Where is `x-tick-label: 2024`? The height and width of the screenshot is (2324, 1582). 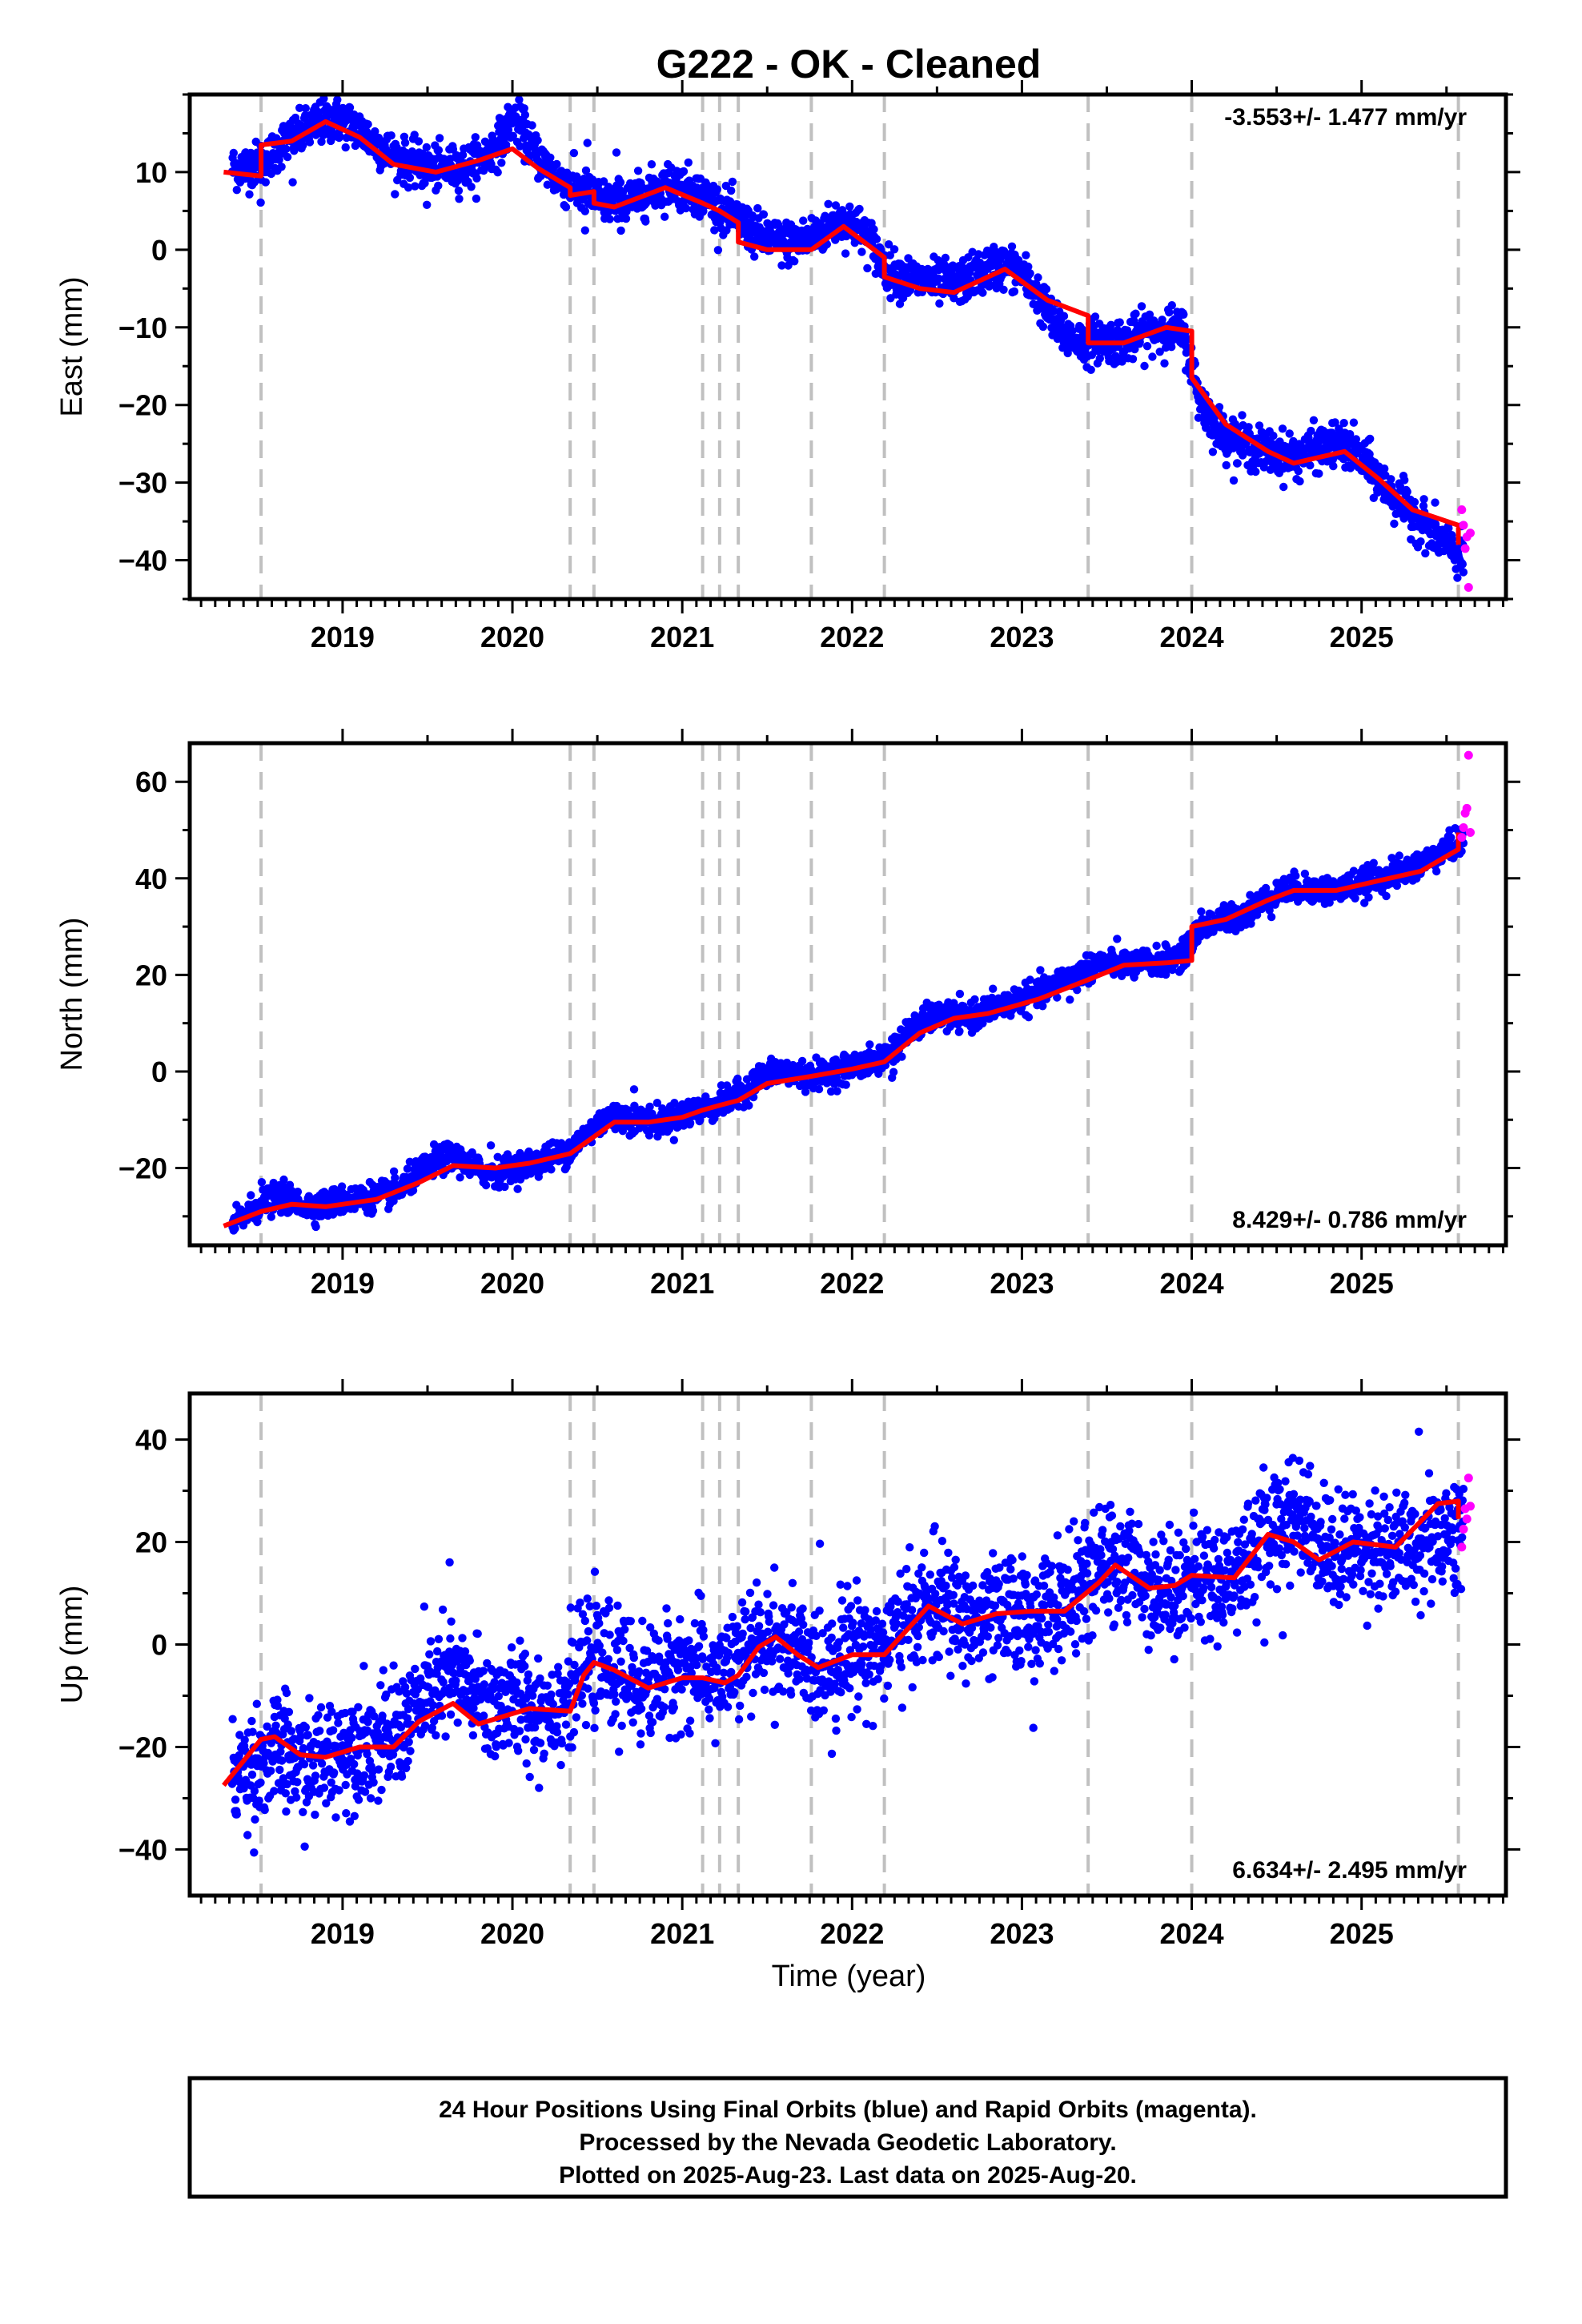 x-tick-label: 2024 is located at coordinates (1192, 637).